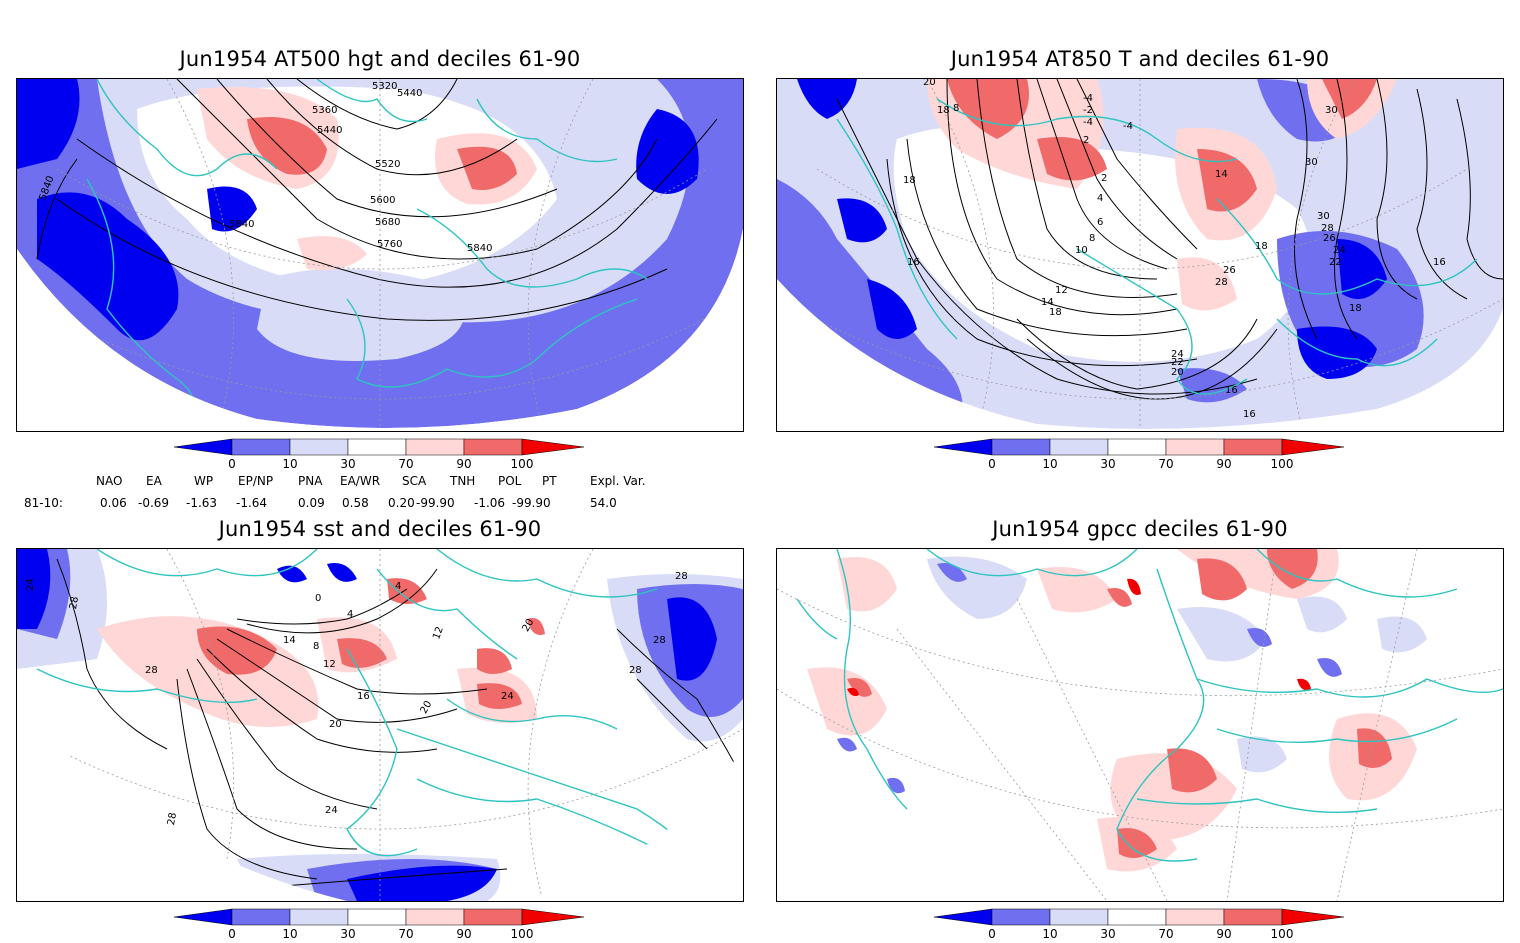 The image size is (1520, 943). I want to click on contour-label: 22, so click(1335, 262).